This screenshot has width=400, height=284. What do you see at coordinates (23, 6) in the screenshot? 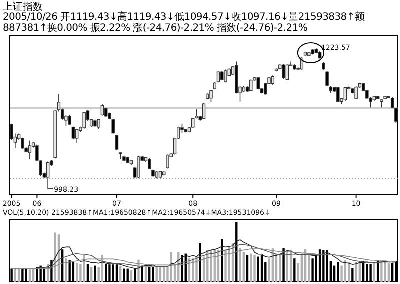
I see `chart-title: 上证指数` at bounding box center [23, 6].